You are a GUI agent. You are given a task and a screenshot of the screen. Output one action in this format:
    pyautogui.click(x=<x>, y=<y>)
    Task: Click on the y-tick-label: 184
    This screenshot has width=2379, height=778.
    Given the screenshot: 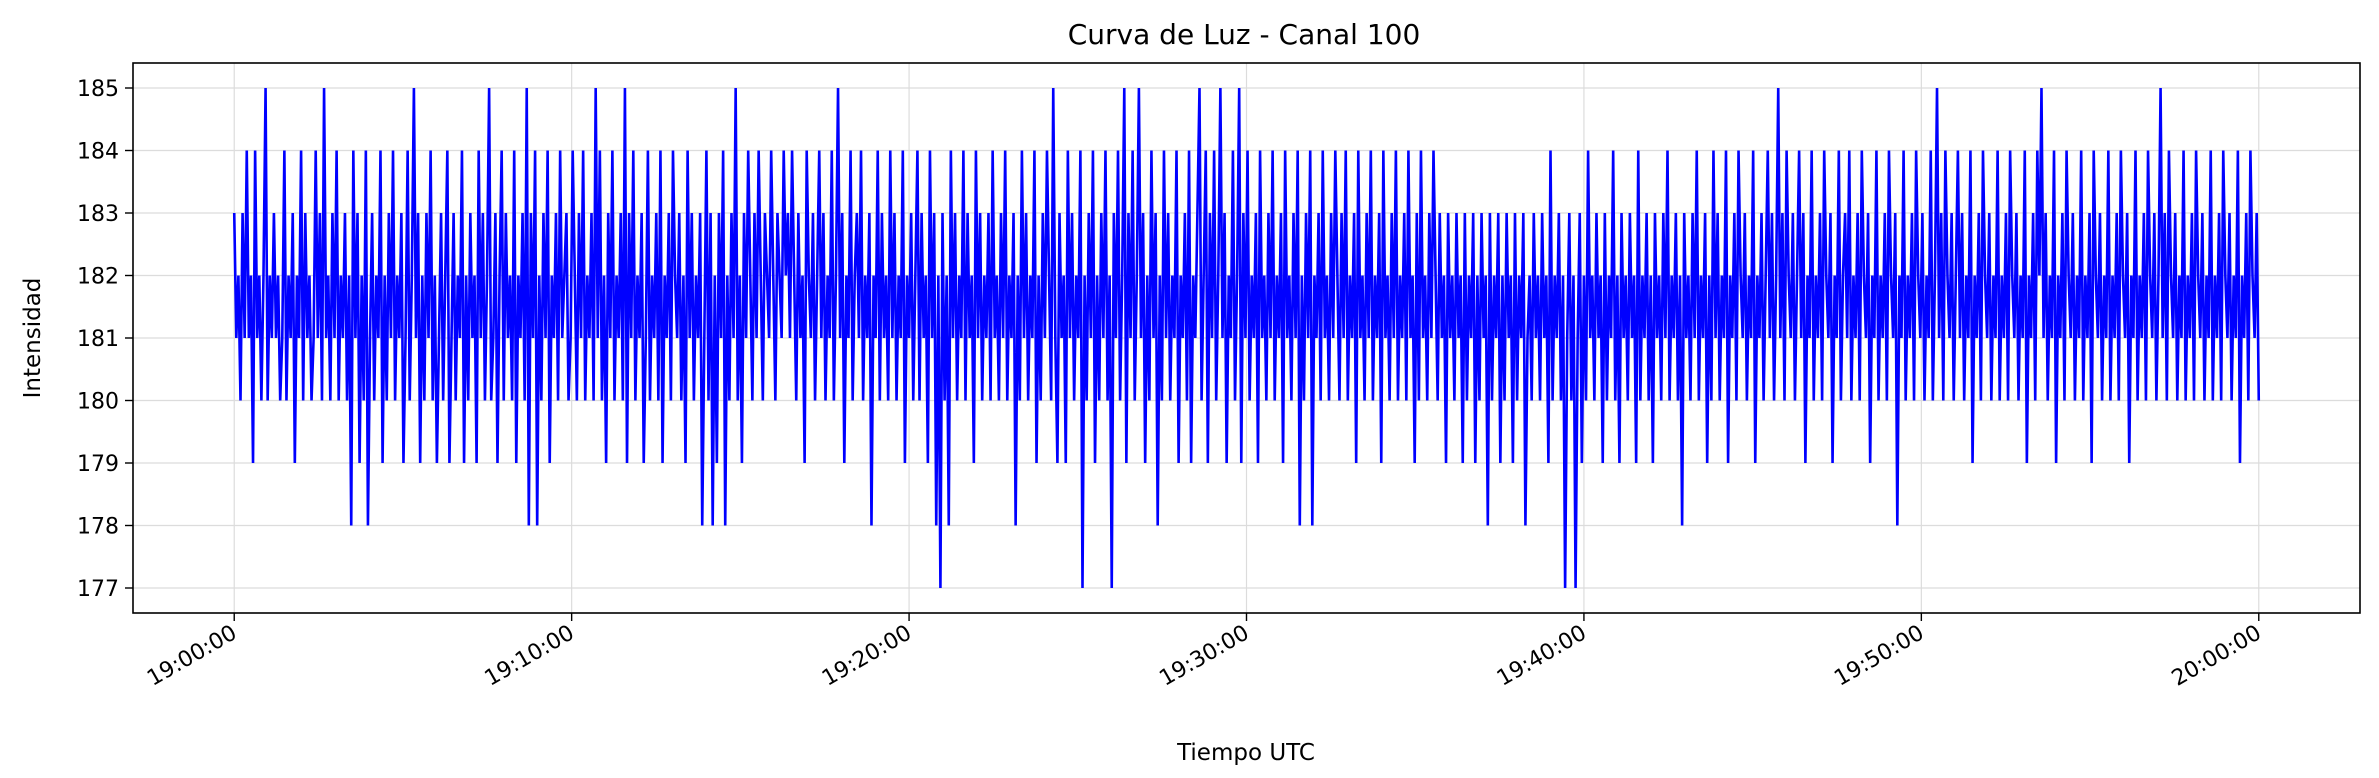 What is the action you would take?
    pyautogui.click(x=98, y=152)
    